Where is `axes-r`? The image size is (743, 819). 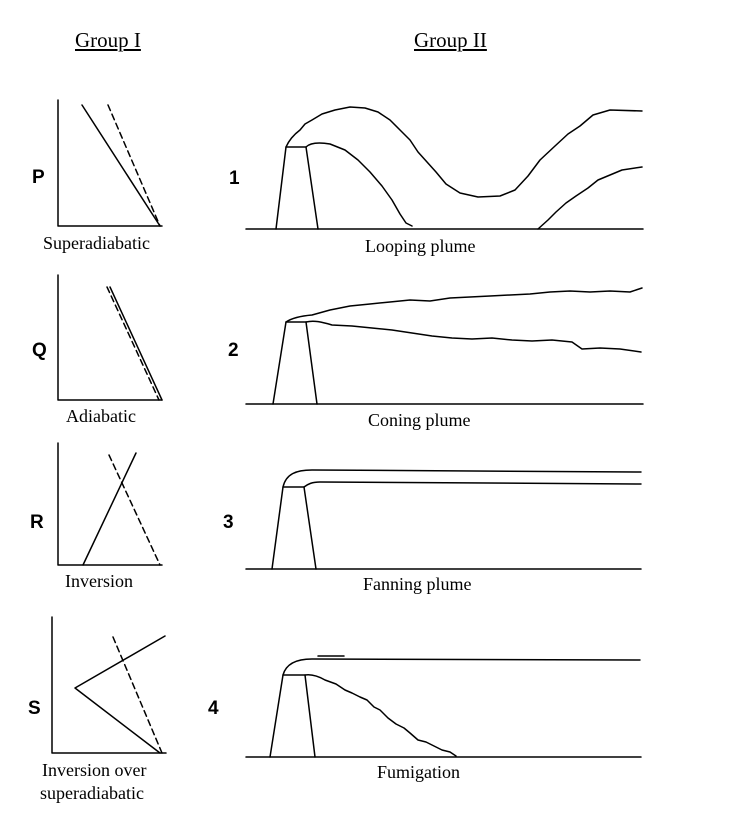
axes-r is located at coordinates (110, 504).